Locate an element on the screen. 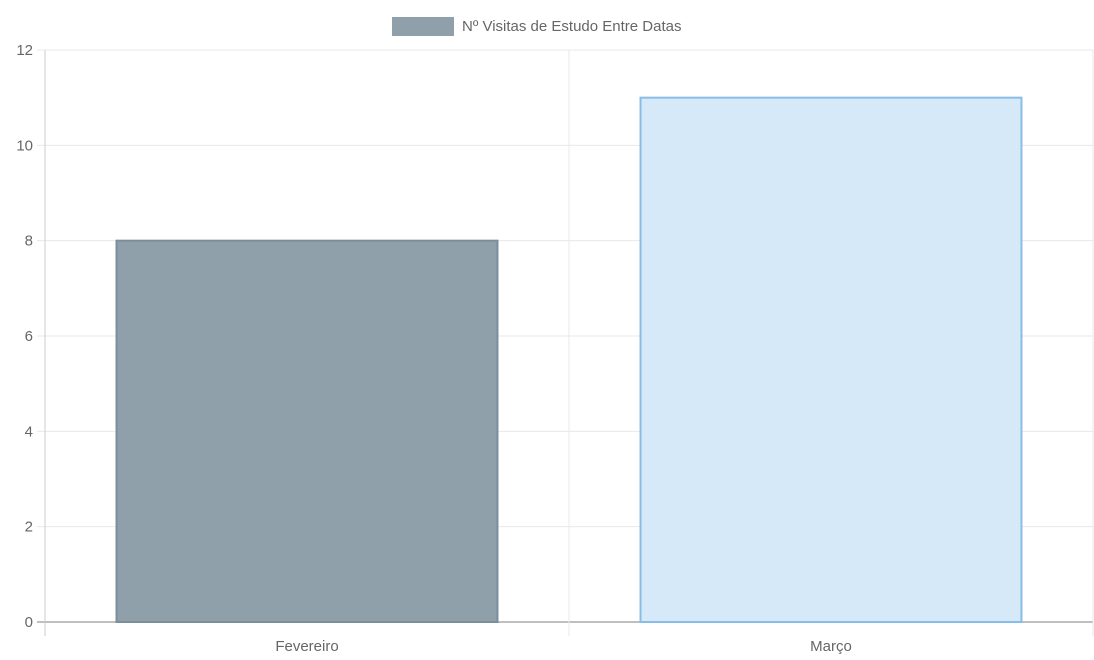 Image resolution: width=1094 pixels, height=660 pixels. chart-legend: Nº Visitas de Estudo Entre Datas is located at coordinates (536, 26).